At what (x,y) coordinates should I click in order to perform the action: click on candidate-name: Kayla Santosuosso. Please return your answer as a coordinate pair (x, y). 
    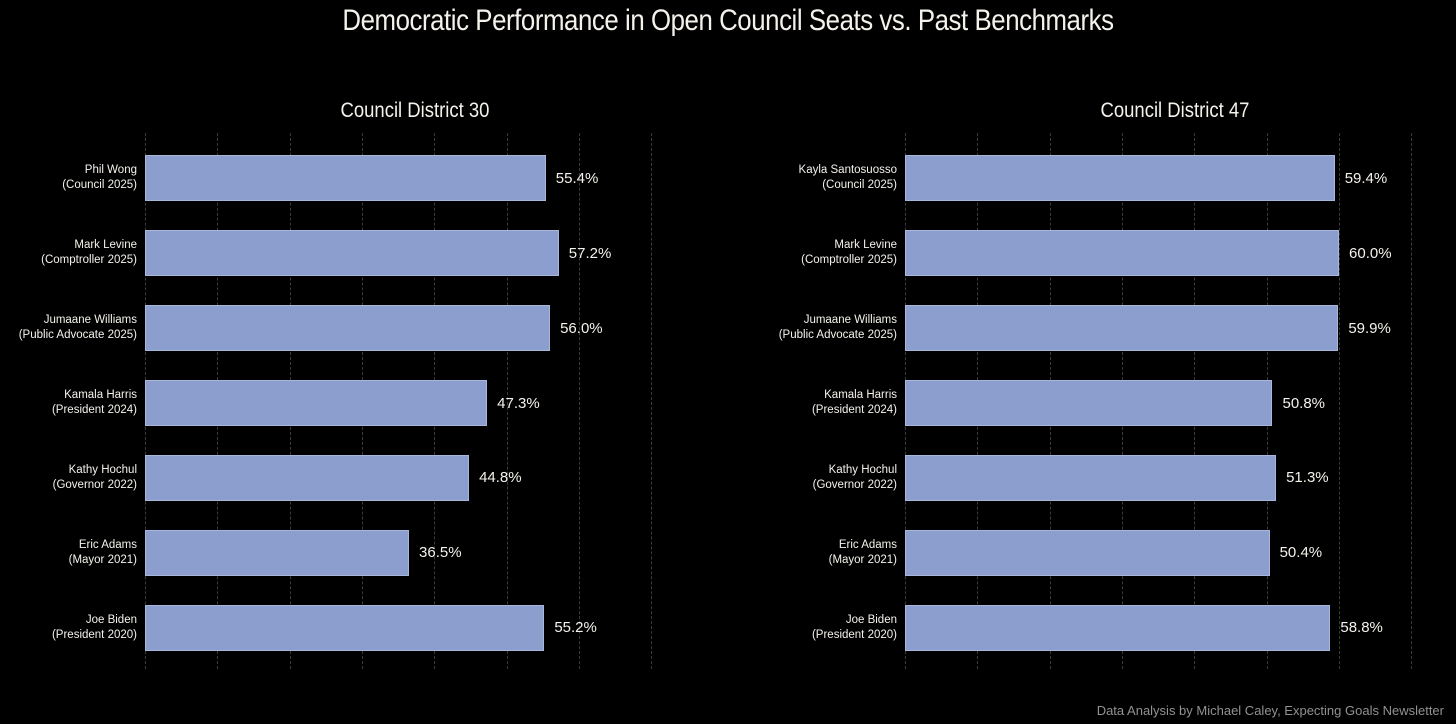
    Looking at the image, I should click on (847, 170).